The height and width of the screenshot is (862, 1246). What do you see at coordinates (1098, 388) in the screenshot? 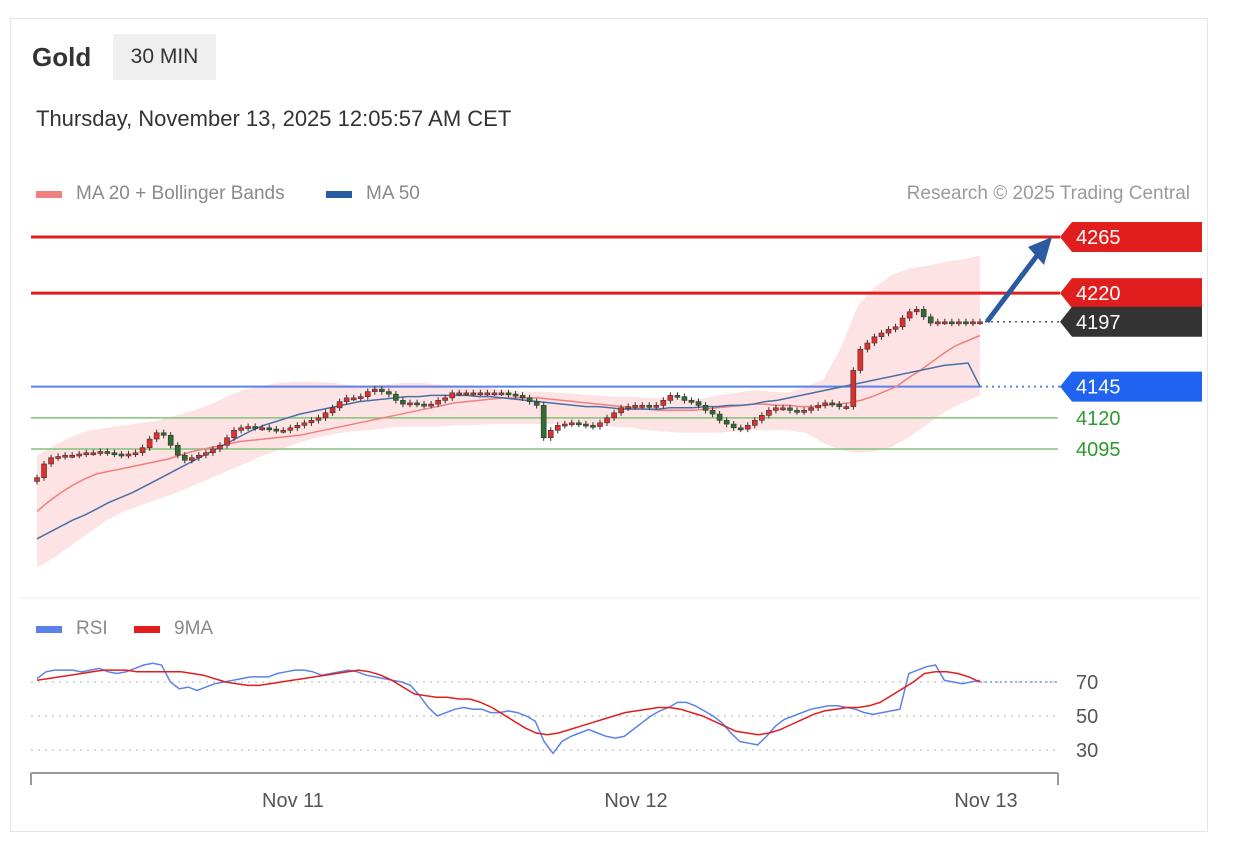
I see `support-tag-label: 4145` at bounding box center [1098, 388].